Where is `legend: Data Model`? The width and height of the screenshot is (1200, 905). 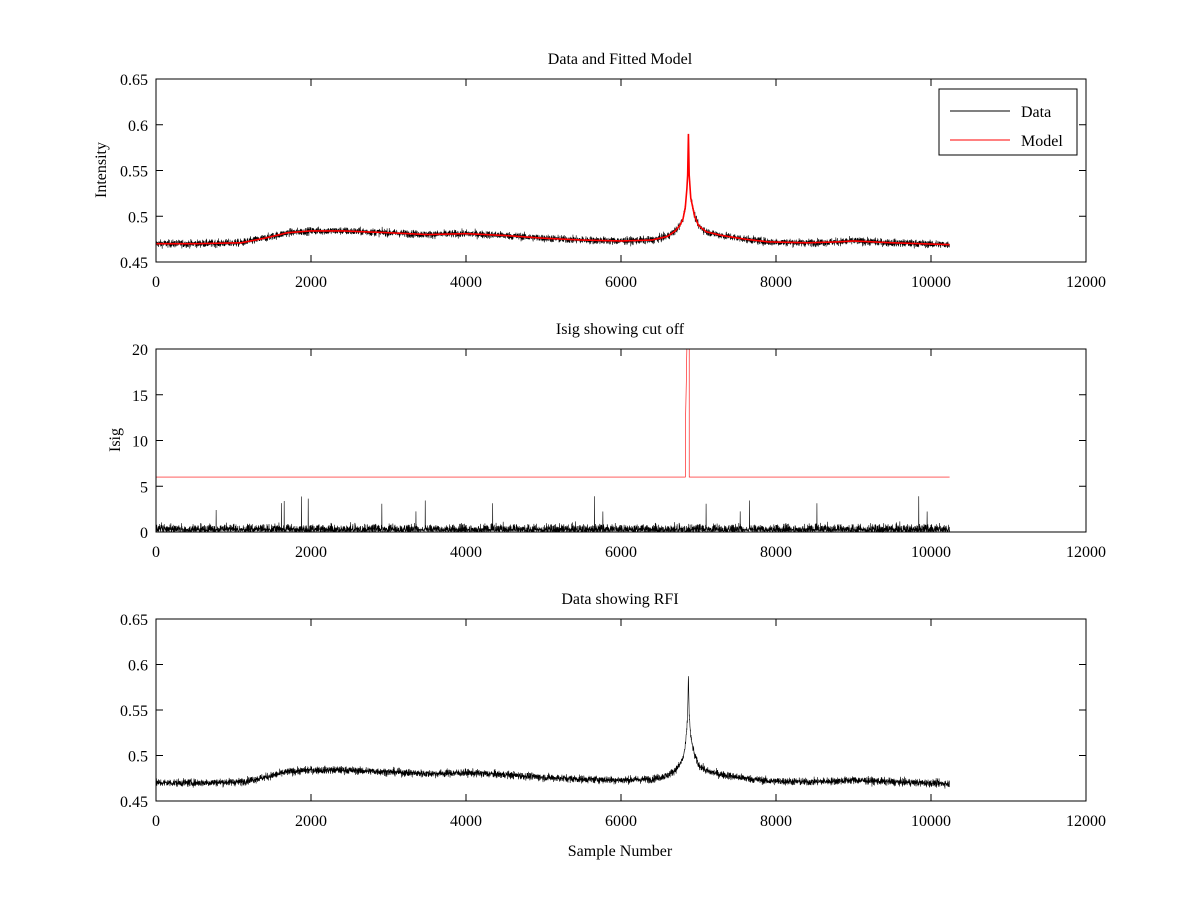
legend: Data Model is located at coordinates (1008, 122).